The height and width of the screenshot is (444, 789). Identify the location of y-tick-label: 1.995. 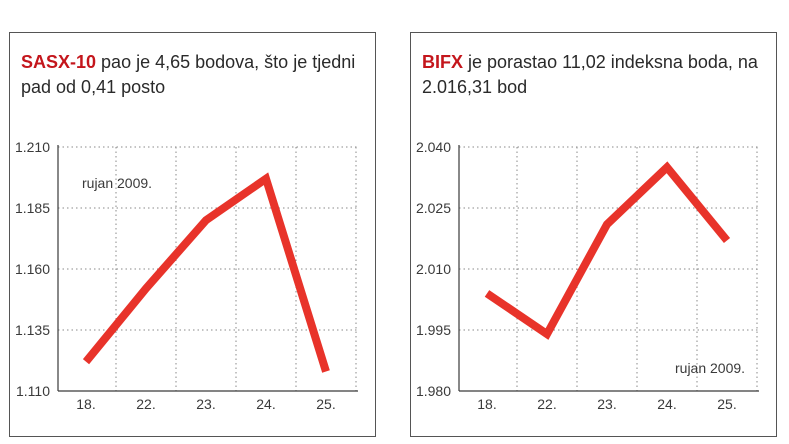
(433, 330).